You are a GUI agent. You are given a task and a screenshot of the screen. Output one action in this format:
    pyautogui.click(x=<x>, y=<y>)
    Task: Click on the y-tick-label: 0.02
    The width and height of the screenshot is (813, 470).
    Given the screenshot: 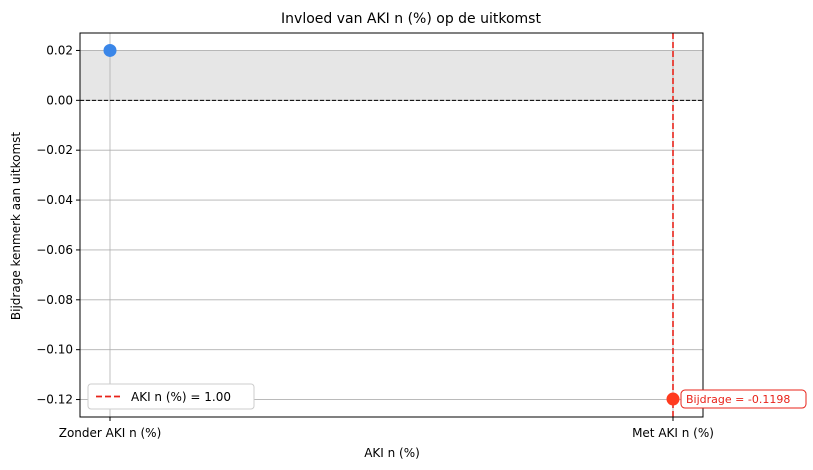 What is the action you would take?
    pyautogui.click(x=59, y=50)
    